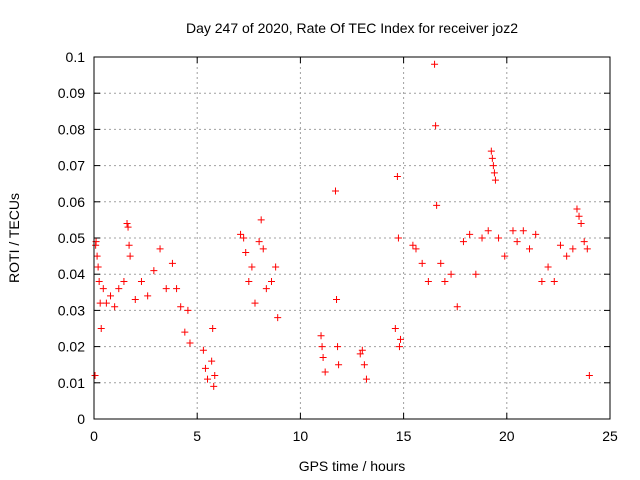 Image resolution: width=640 pixels, height=480 pixels. Describe the element at coordinates (507, 436) in the screenshot. I see `x-tick-label: 20` at that location.